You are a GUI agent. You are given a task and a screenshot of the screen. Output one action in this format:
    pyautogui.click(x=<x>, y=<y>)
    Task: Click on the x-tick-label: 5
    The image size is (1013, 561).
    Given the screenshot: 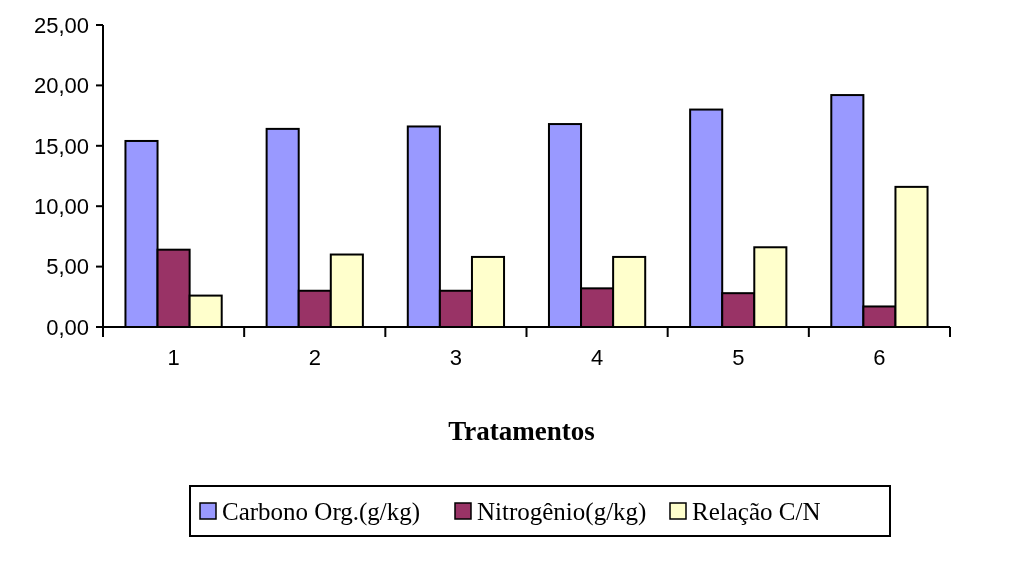 What is the action you would take?
    pyautogui.click(x=738, y=357)
    